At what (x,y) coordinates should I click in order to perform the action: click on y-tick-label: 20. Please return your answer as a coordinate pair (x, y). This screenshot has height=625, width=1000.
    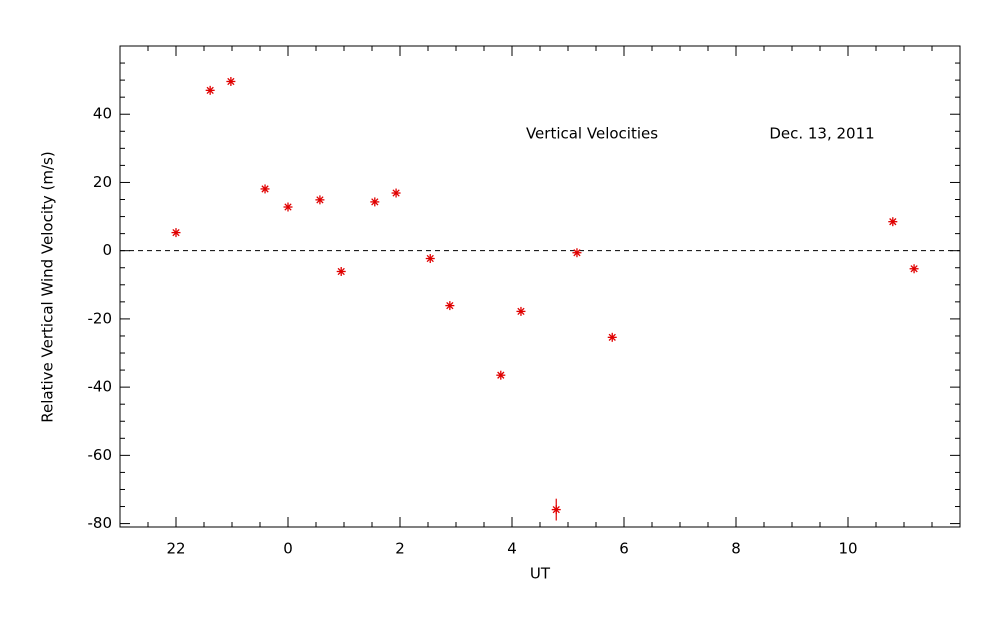
    Looking at the image, I should click on (102, 182).